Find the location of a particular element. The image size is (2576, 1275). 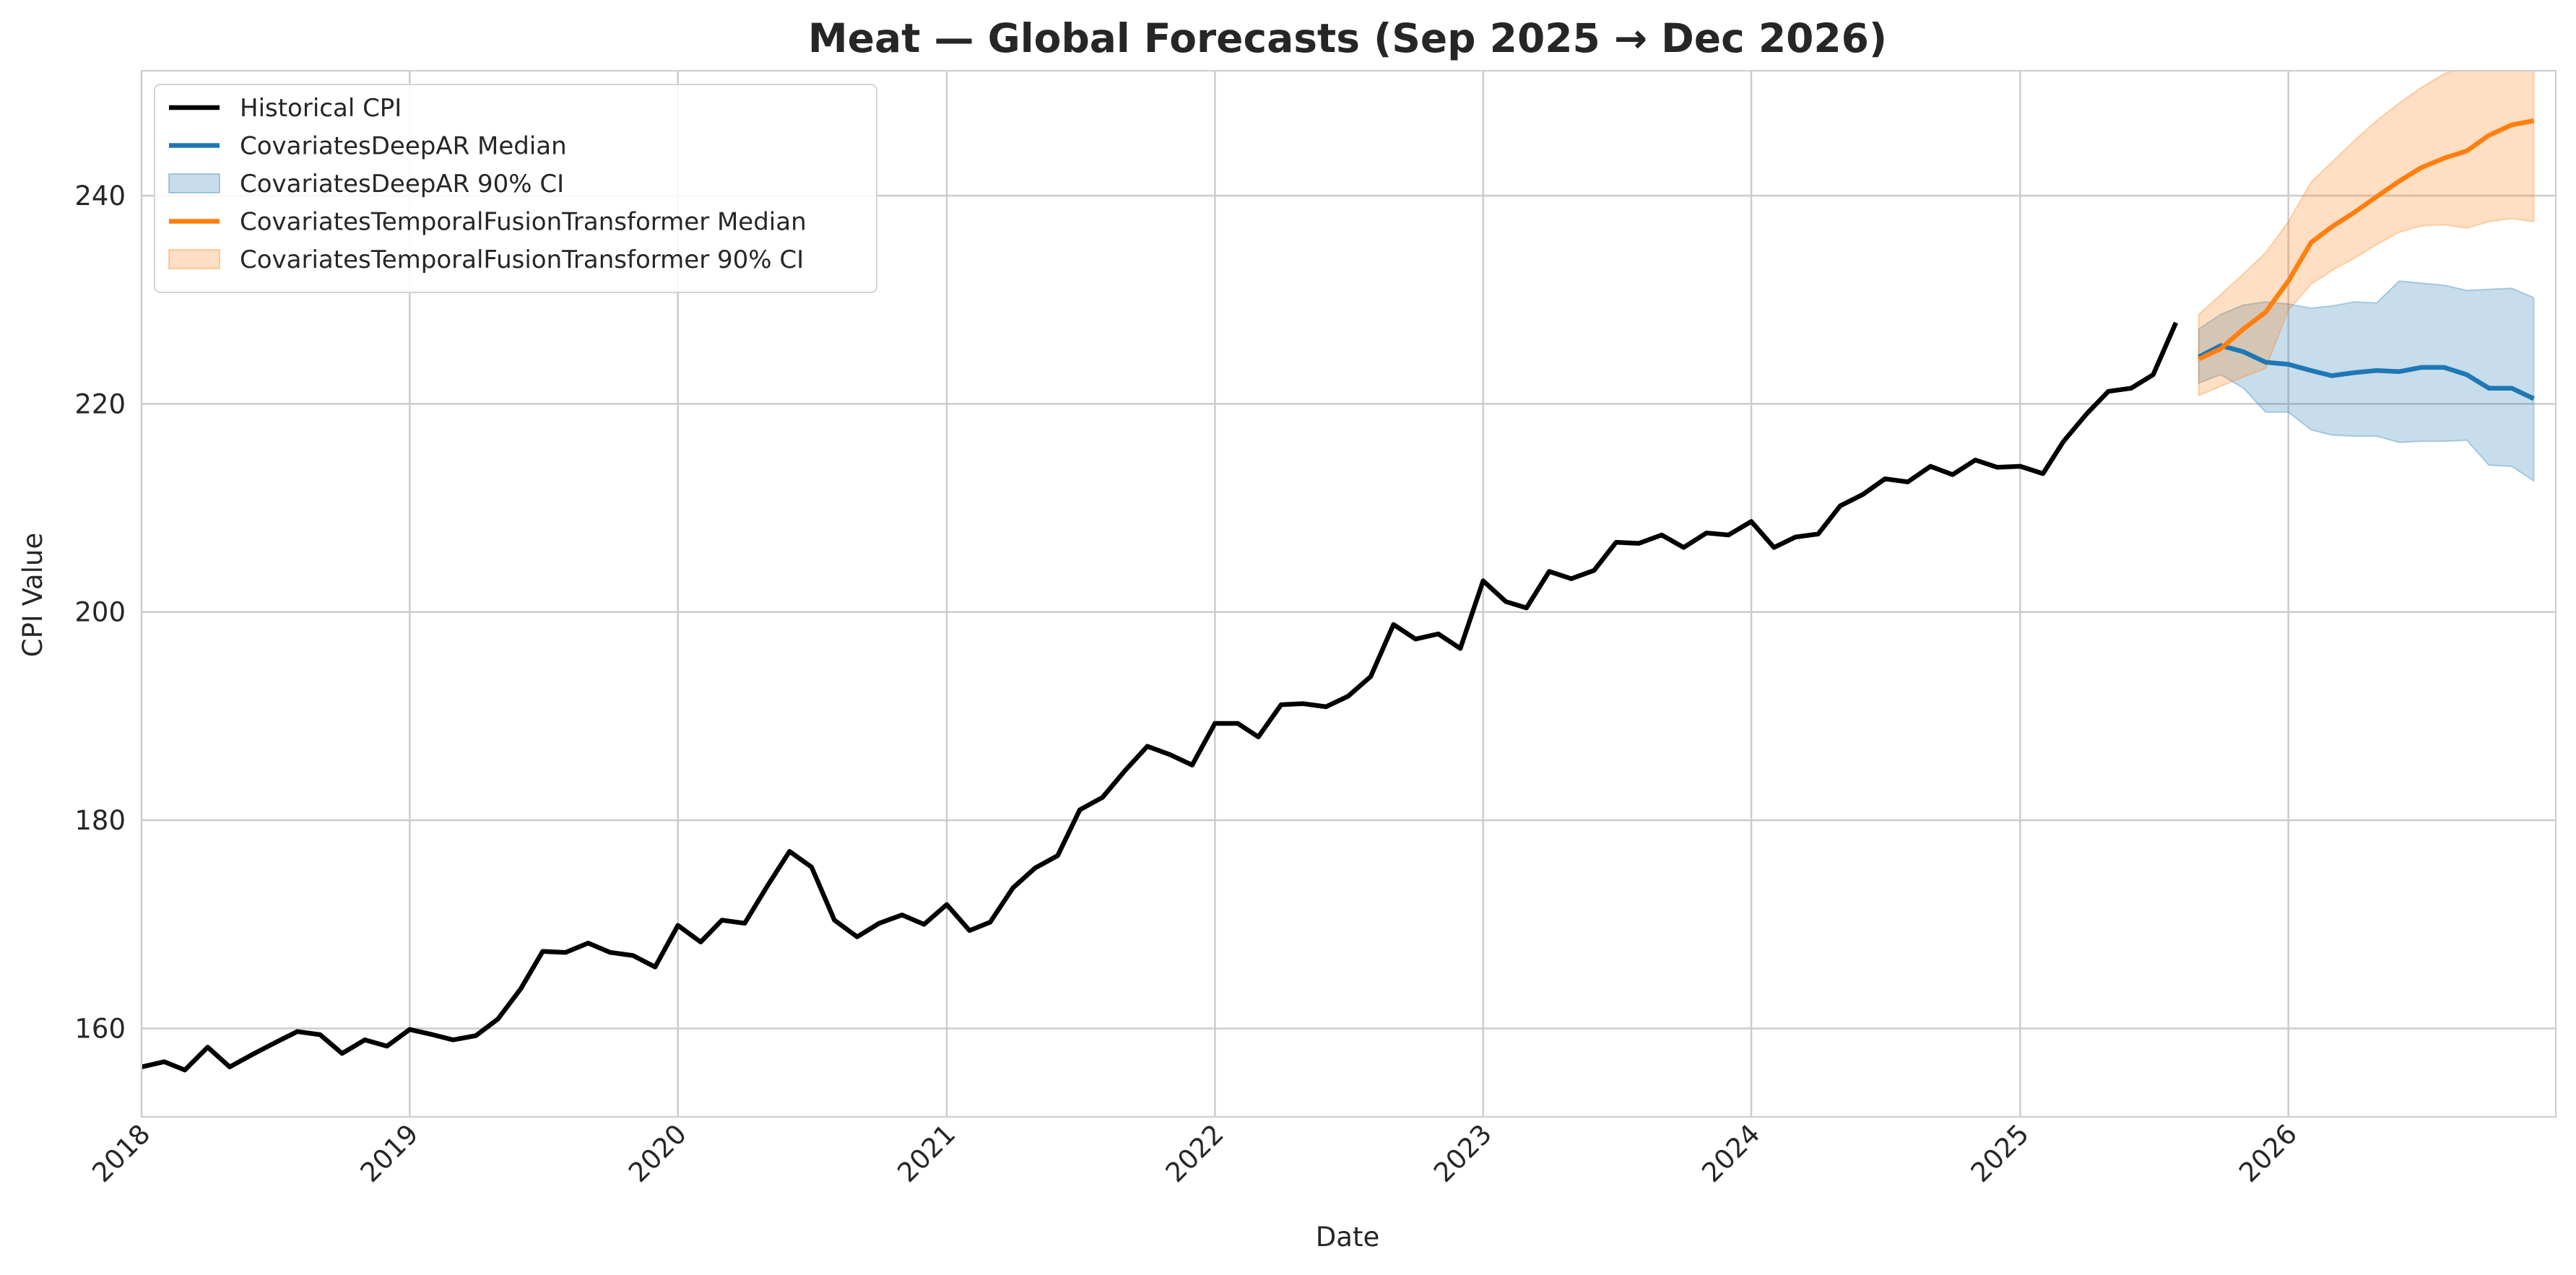

y-tick-label: 180 is located at coordinates (100, 820).